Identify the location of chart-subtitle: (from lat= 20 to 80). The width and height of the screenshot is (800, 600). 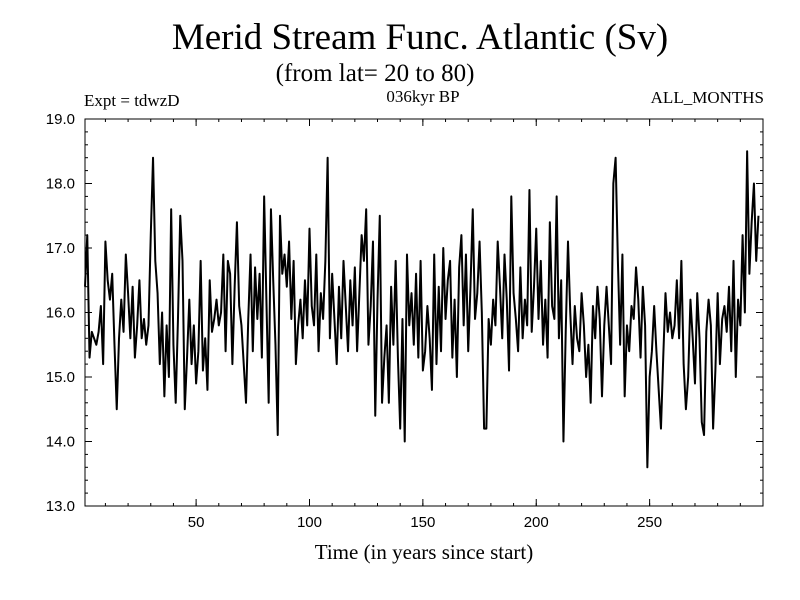
(375, 73).